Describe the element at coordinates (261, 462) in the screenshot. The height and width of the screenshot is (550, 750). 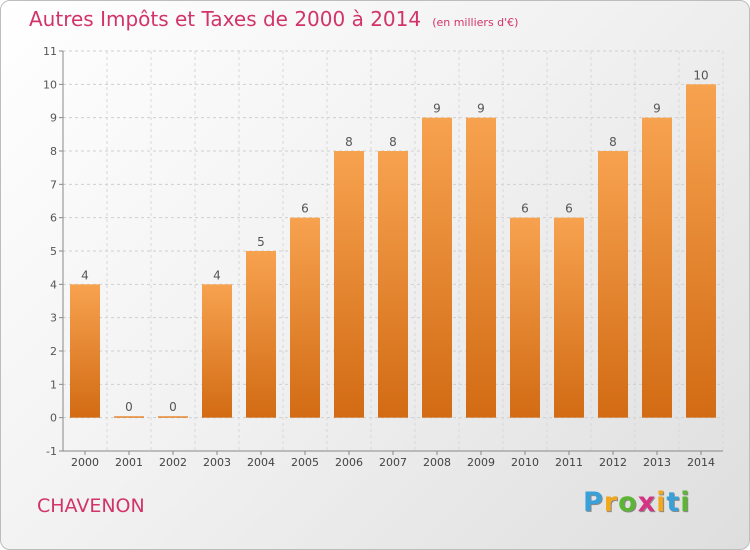
I see `x-tick-label: 2004` at that location.